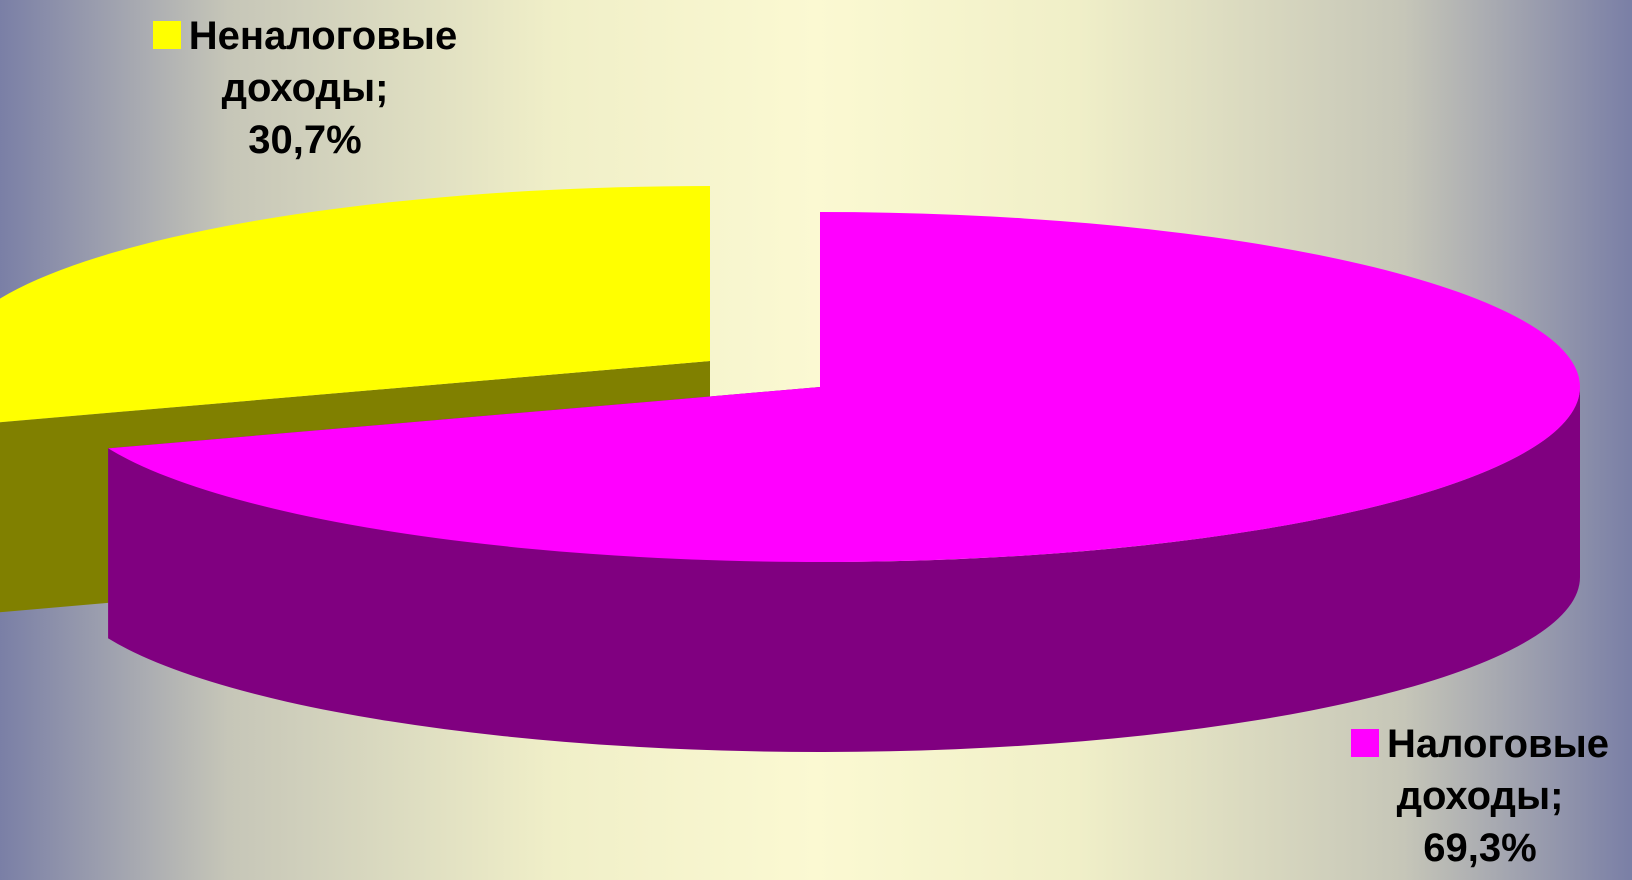 The height and width of the screenshot is (880, 1632). What do you see at coordinates (166, 35) in the screenshot?
I see `legend-swatch-nontax` at bounding box center [166, 35].